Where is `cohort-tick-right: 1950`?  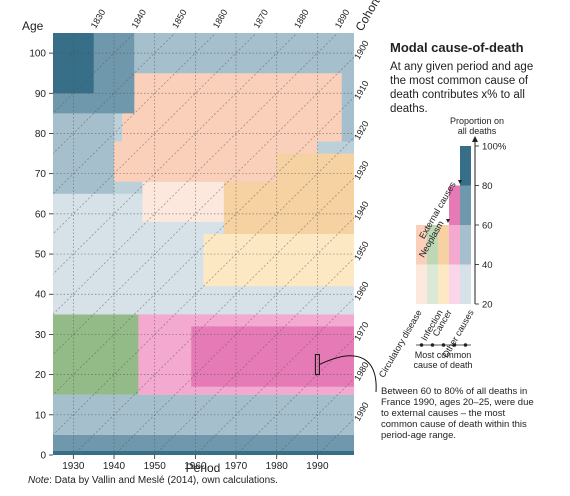 cohort-tick-right: 1950 is located at coordinates (361, 251).